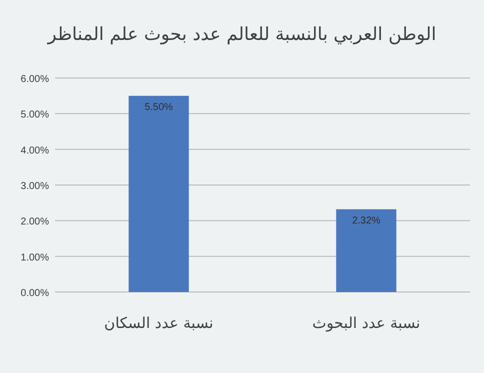 This screenshot has height=373, width=484. I want to click on x-tick-label: نسبة عدد البحوث, so click(366, 323).